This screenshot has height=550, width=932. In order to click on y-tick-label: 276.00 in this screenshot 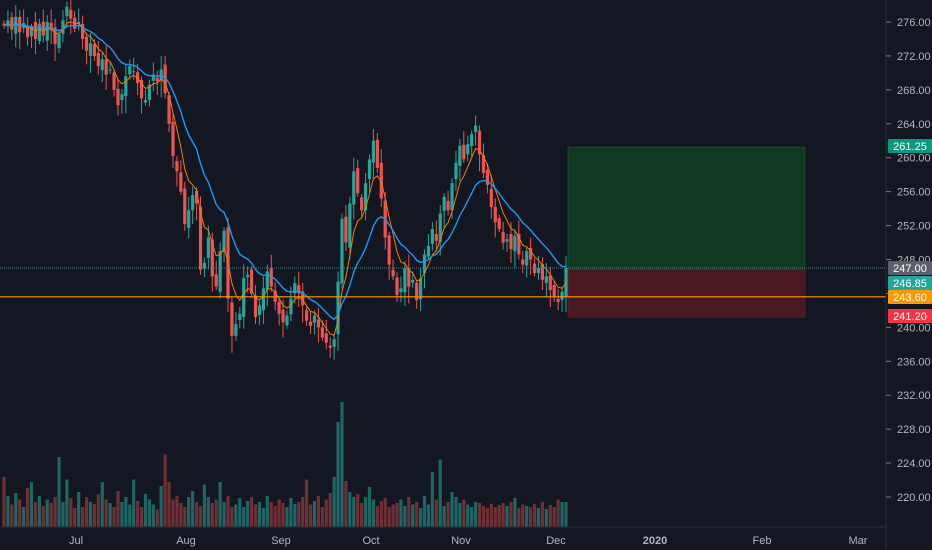, I will do `click(914, 23)`.